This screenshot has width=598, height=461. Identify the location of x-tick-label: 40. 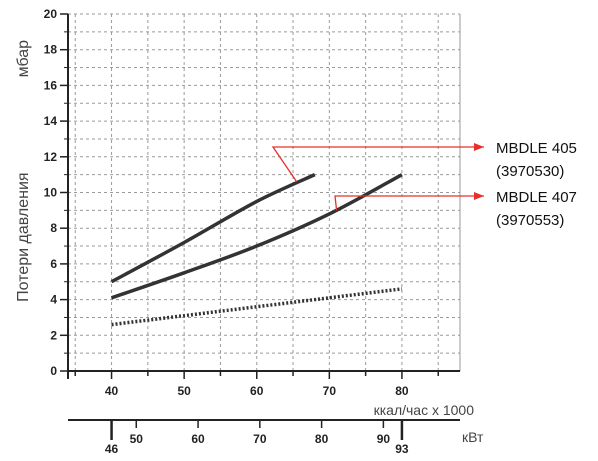
(112, 391).